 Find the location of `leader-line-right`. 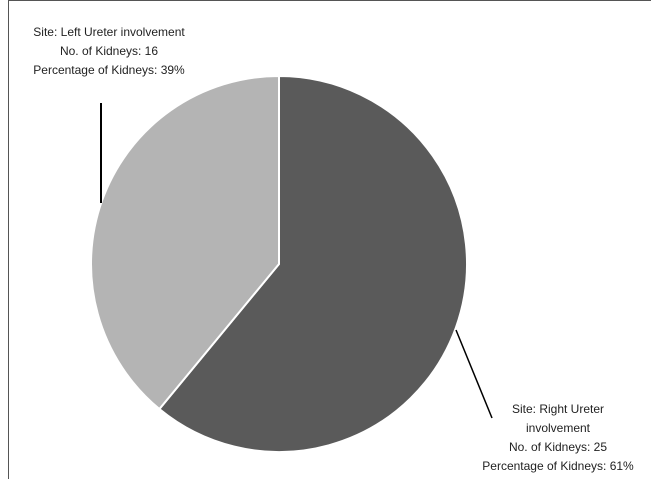

leader-line-right is located at coordinates (474, 374).